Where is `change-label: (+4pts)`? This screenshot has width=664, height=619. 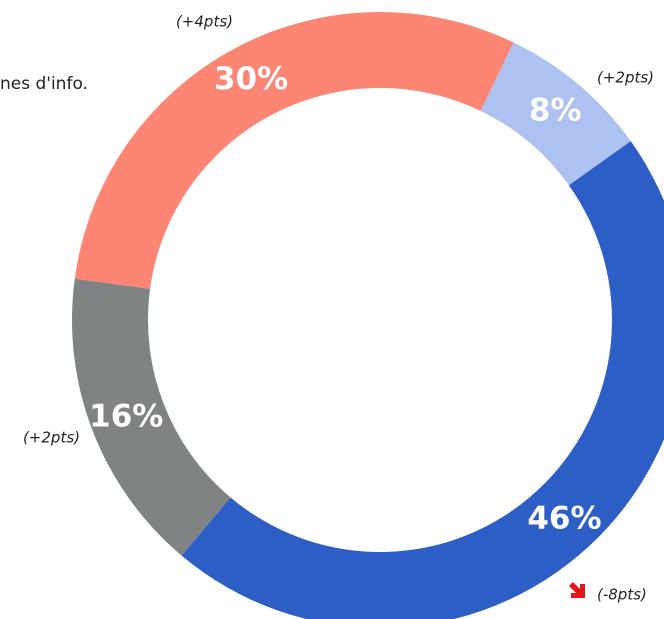 change-label: (+4pts) is located at coordinates (204, 22).